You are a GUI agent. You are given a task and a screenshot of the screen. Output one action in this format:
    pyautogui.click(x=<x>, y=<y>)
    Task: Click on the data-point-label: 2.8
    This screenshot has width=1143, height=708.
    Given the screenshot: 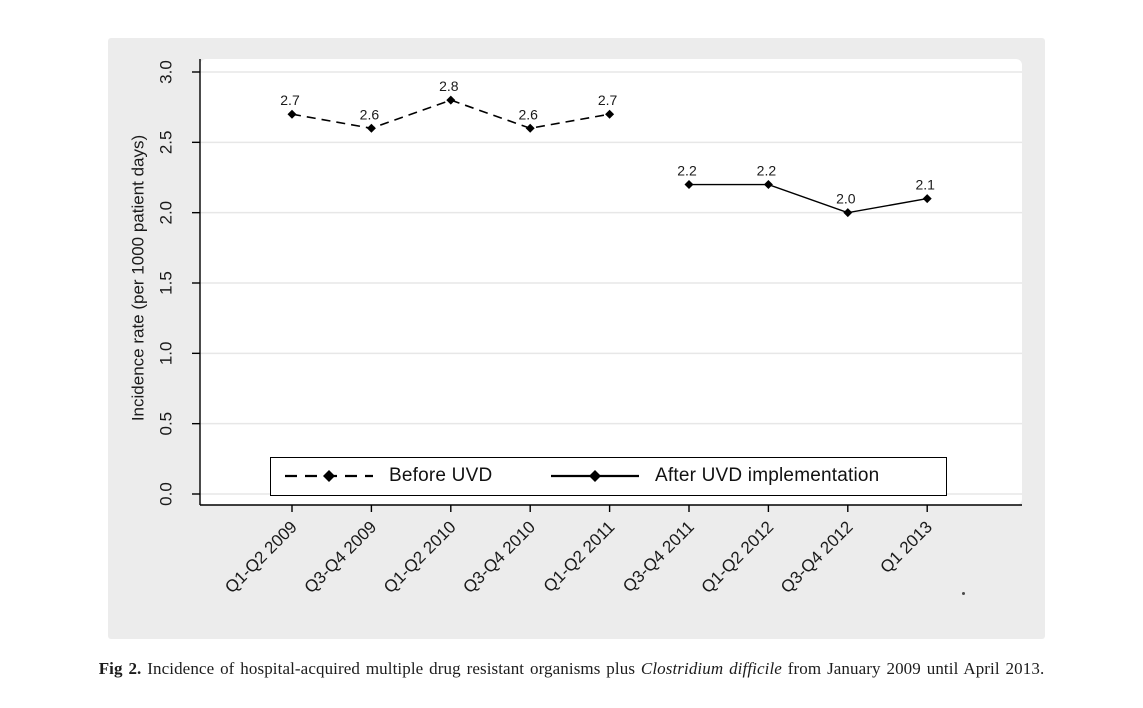 What is the action you would take?
    pyautogui.click(x=449, y=86)
    